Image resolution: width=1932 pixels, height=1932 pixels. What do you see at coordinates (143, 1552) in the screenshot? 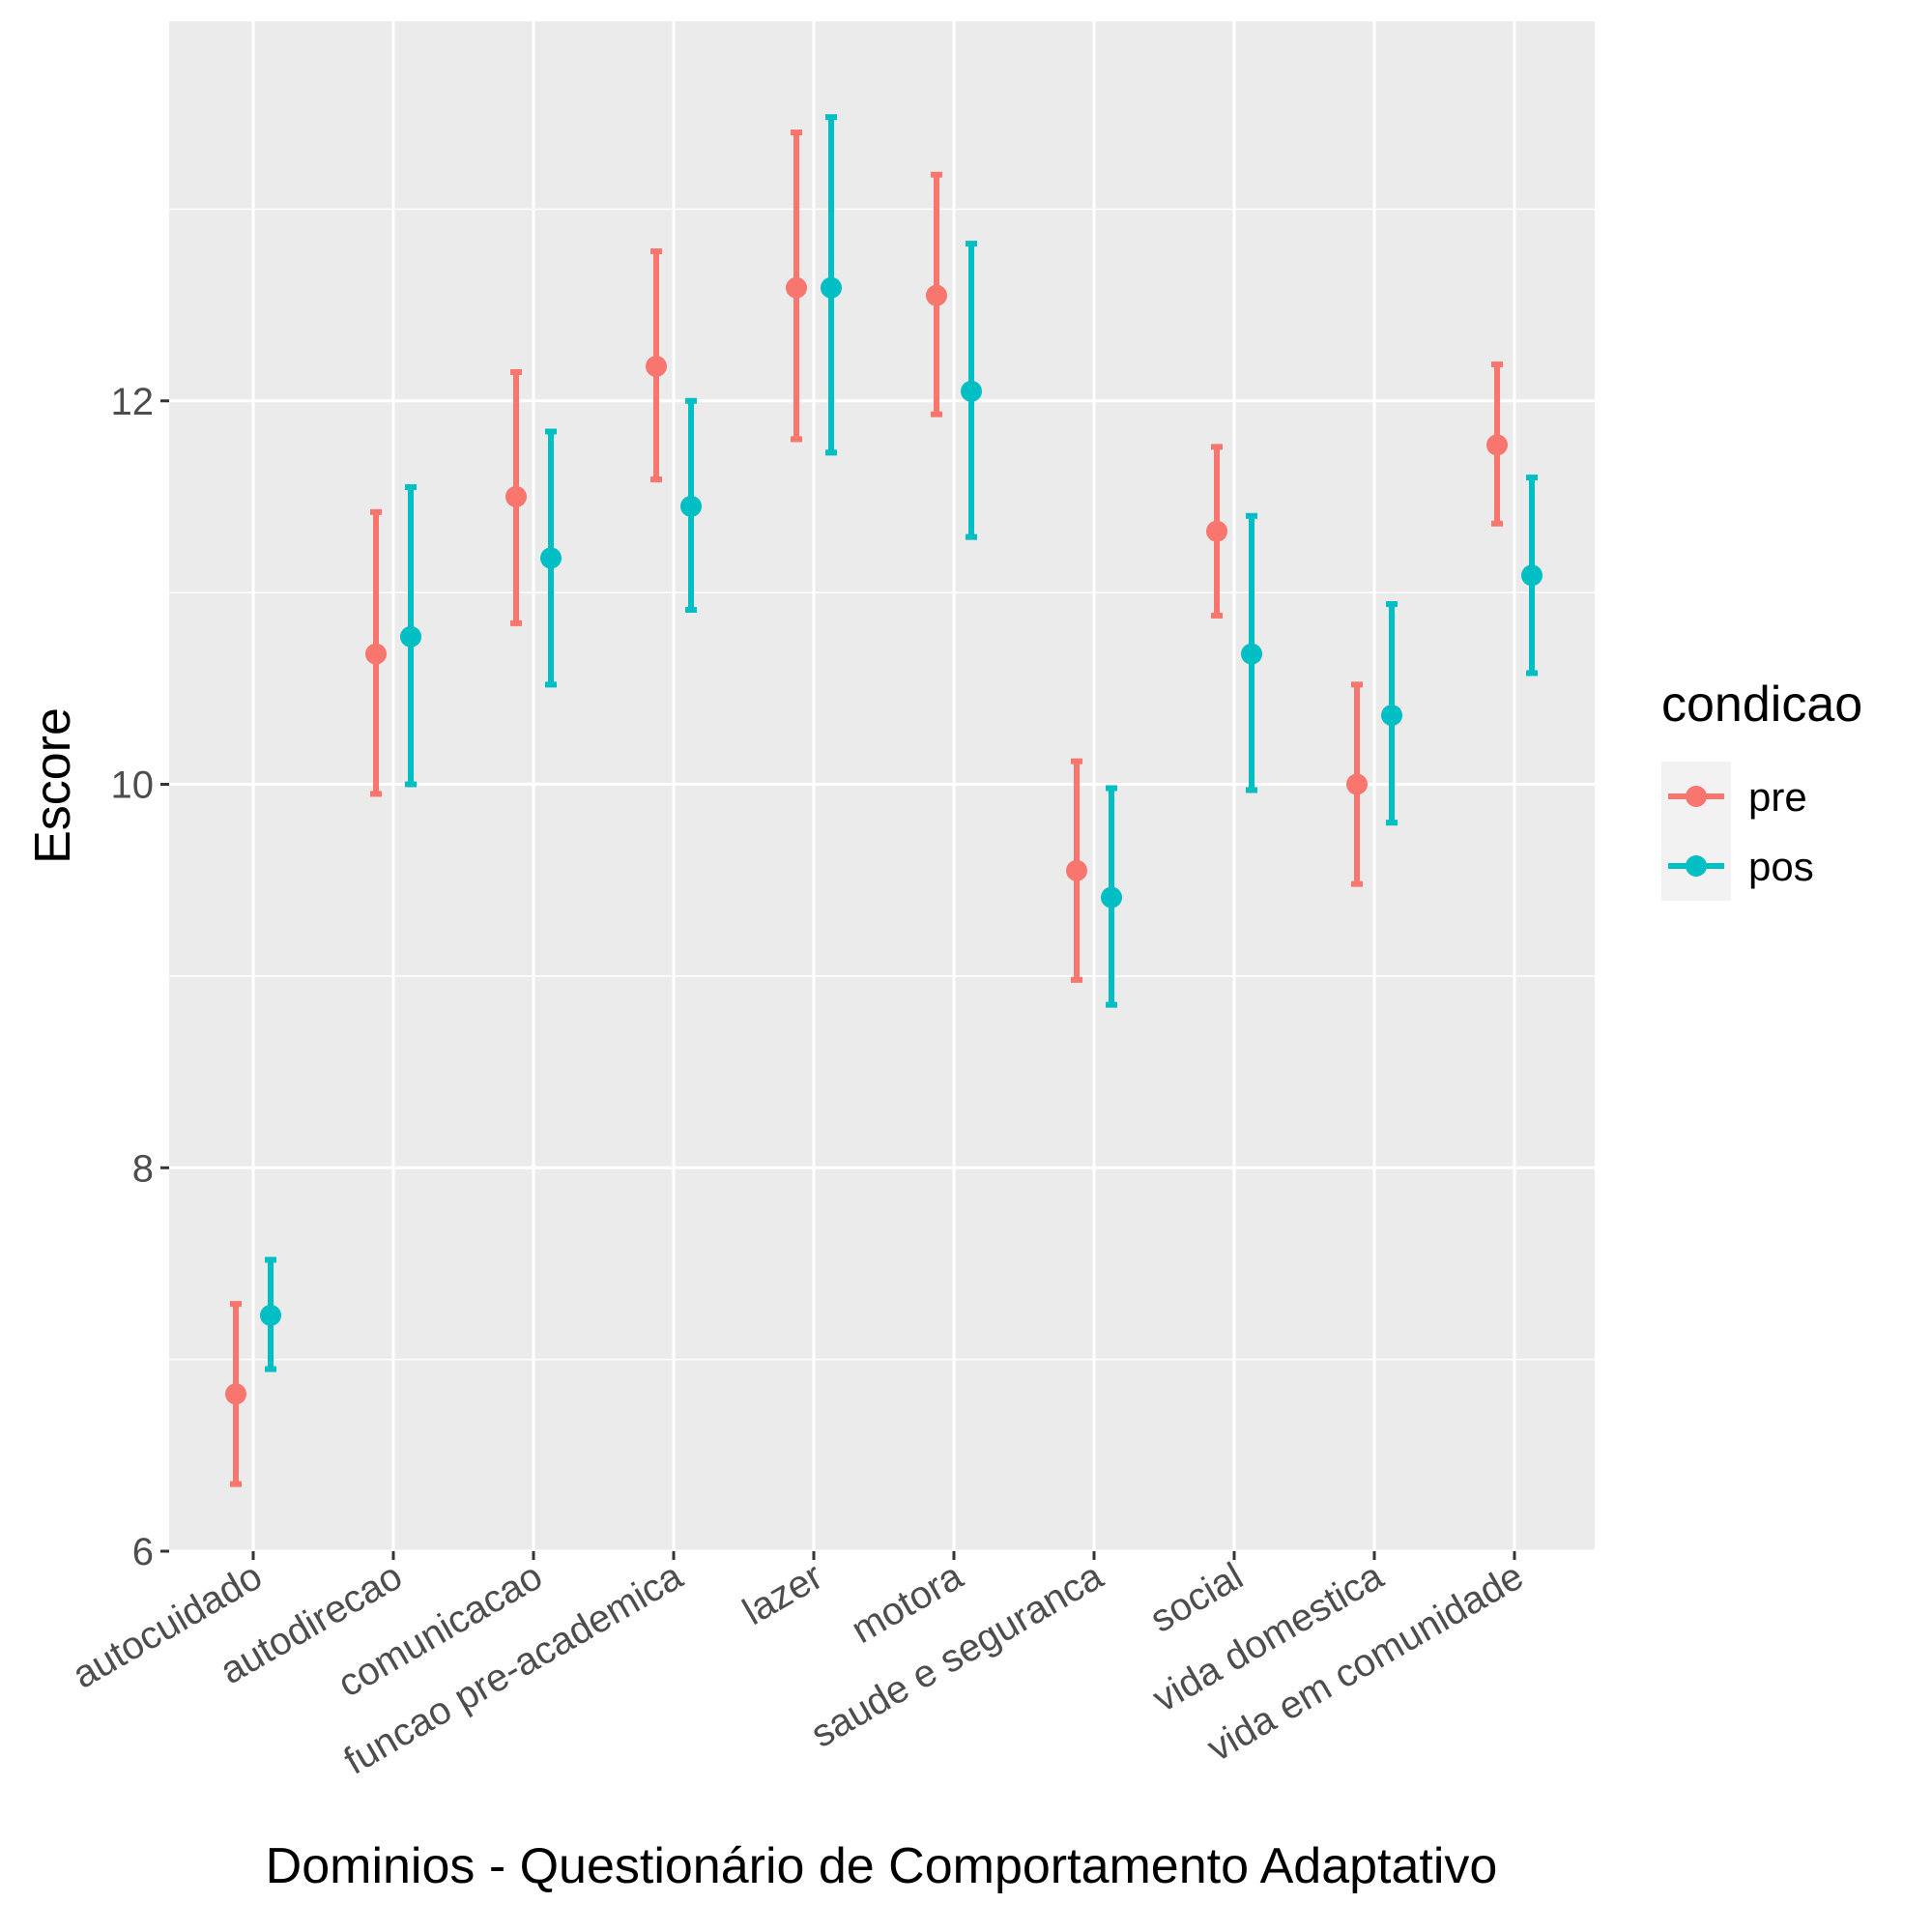
I see `y-tick-label: 6` at bounding box center [143, 1552].